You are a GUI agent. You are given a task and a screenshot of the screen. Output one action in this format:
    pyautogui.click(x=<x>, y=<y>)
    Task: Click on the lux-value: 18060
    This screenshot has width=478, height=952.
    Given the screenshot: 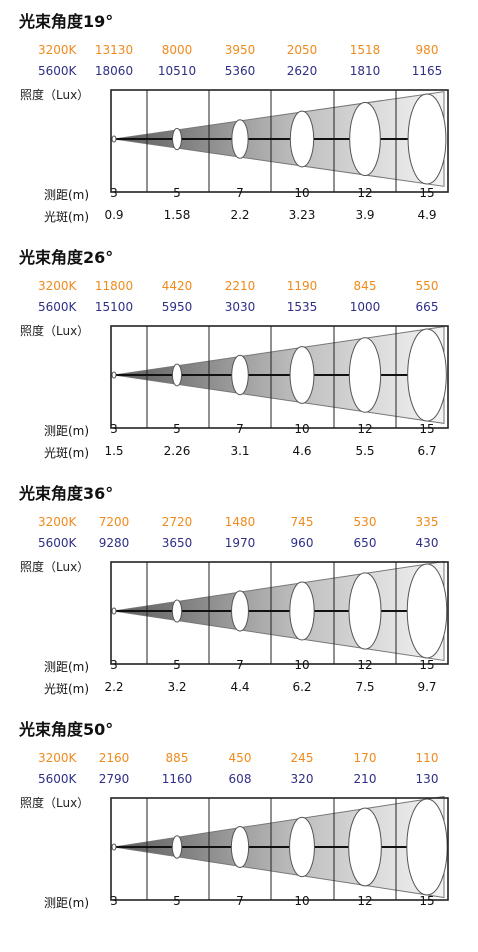 What is the action you would take?
    pyautogui.click(x=114, y=71)
    